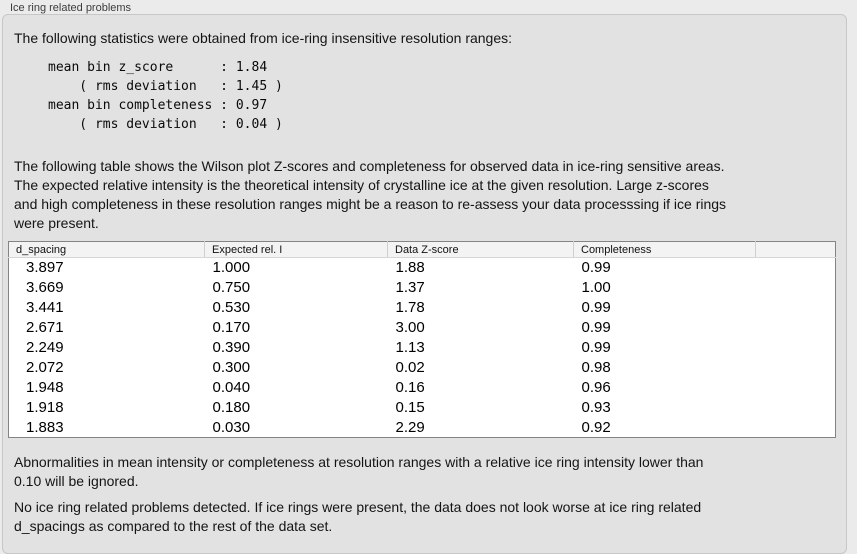 Image resolution: width=857 pixels, height=554 pixels. Describe the element at coordinates (45, 268) in the screenshot. I see `table-cell: 3.897` at that location.